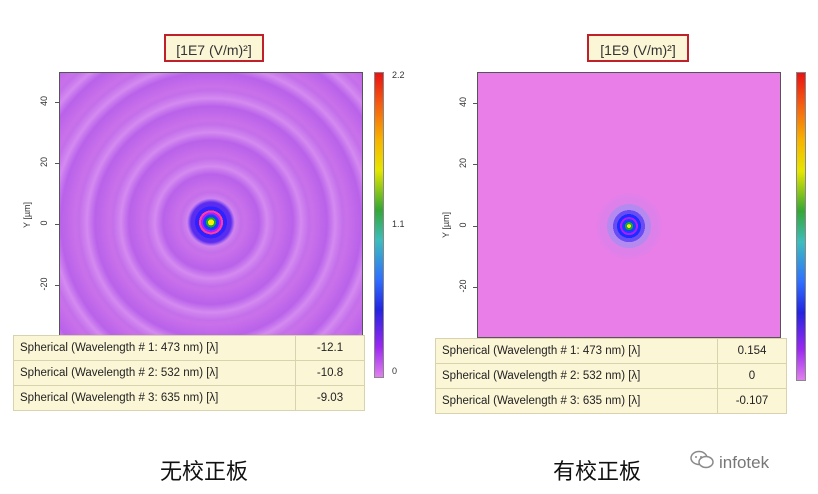  What do you see at coordinates (330, 398) in the screenshot?
I see `metric-value: -9.03` at bounding box center [330, 398].